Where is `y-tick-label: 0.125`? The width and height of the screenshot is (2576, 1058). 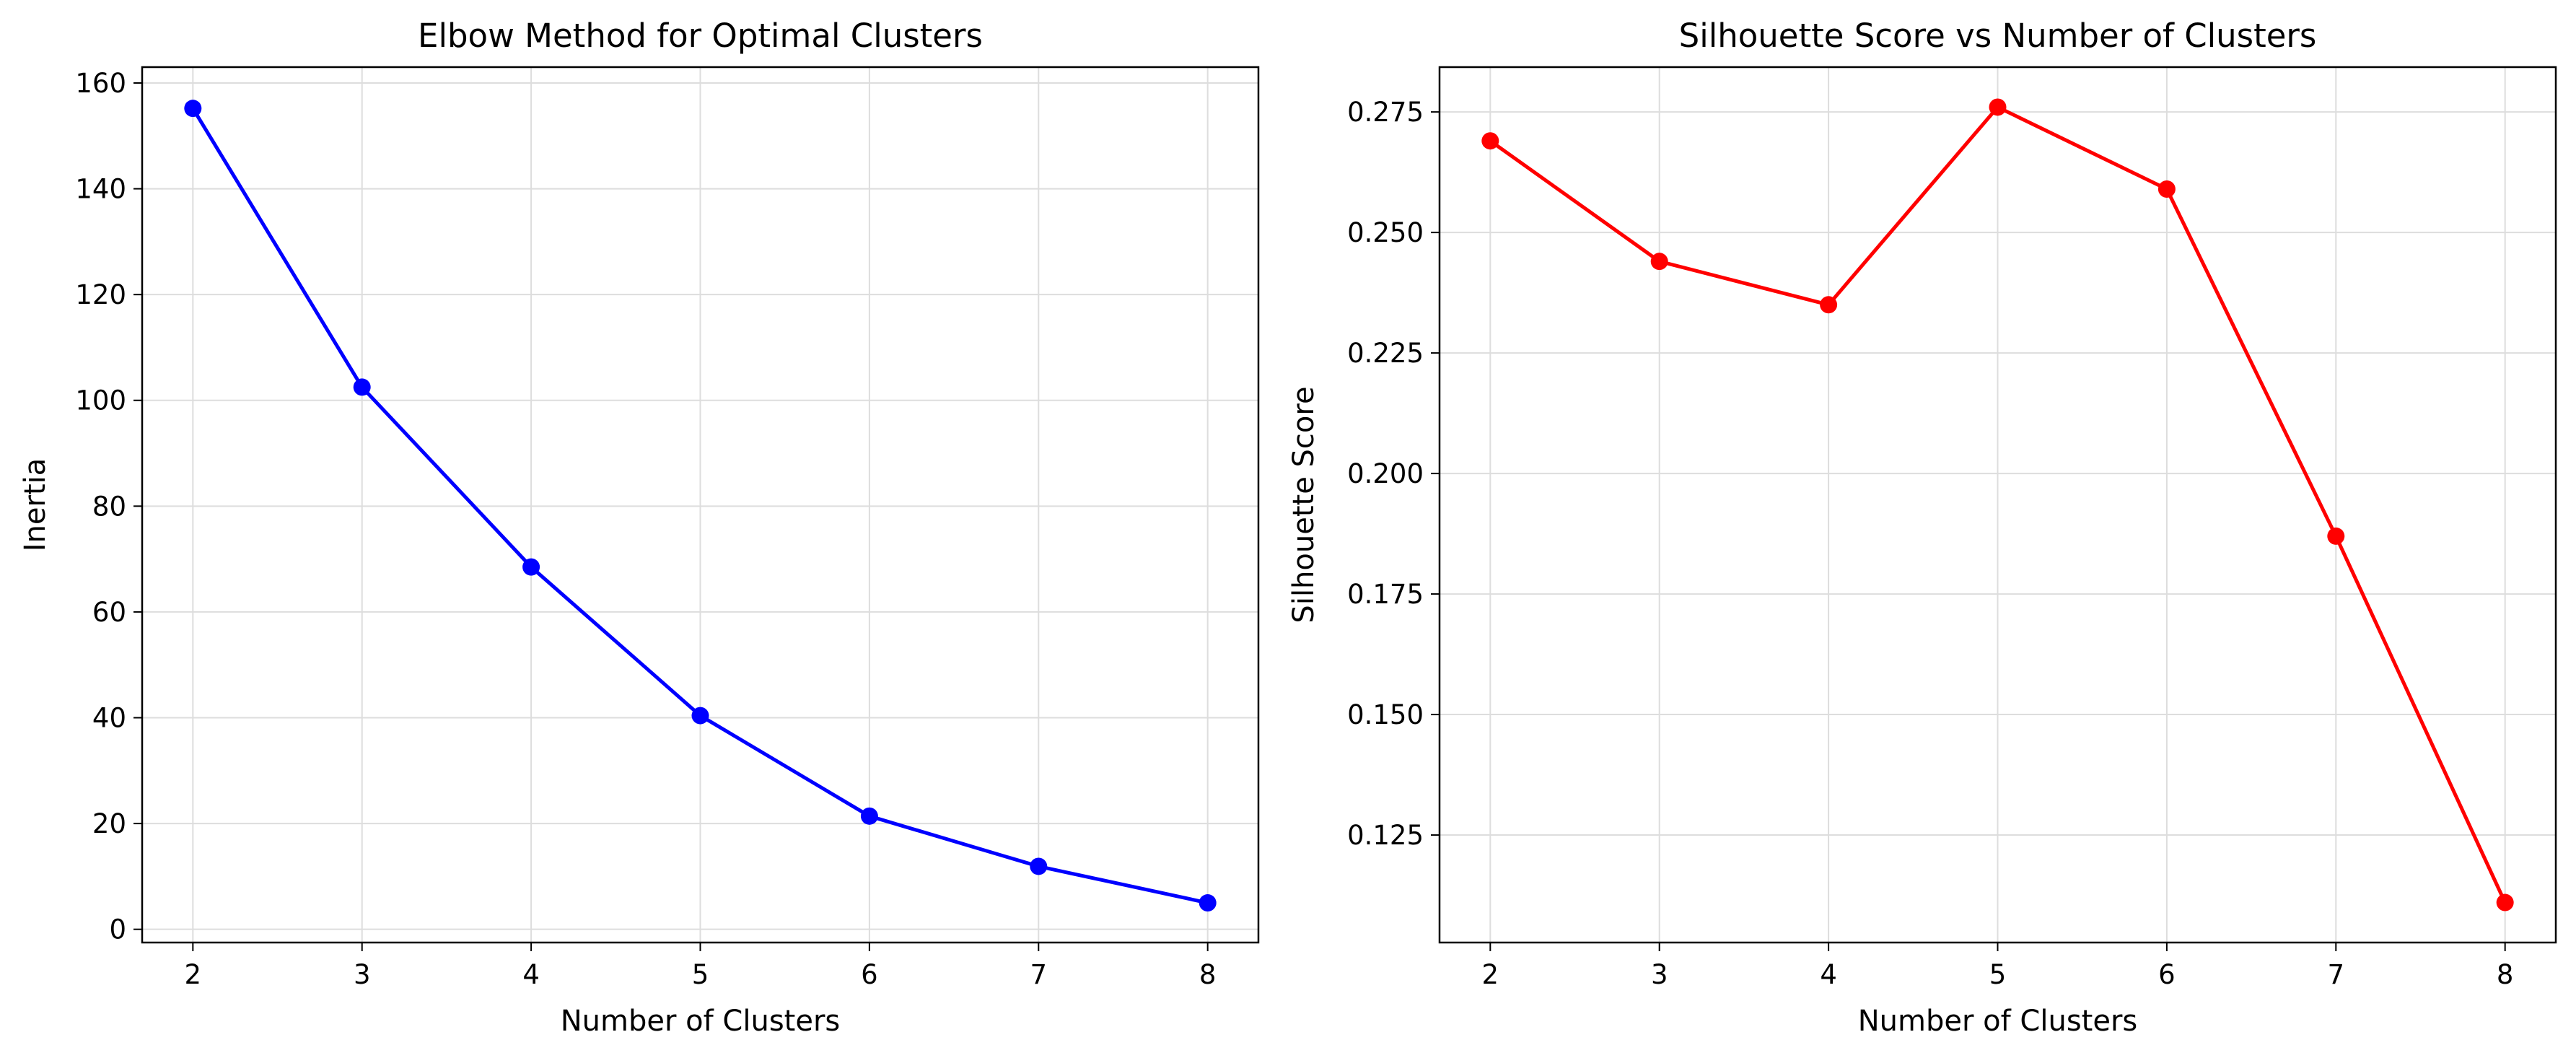
y-tick-label: 0.125 is located at coordinates (1385, 835).